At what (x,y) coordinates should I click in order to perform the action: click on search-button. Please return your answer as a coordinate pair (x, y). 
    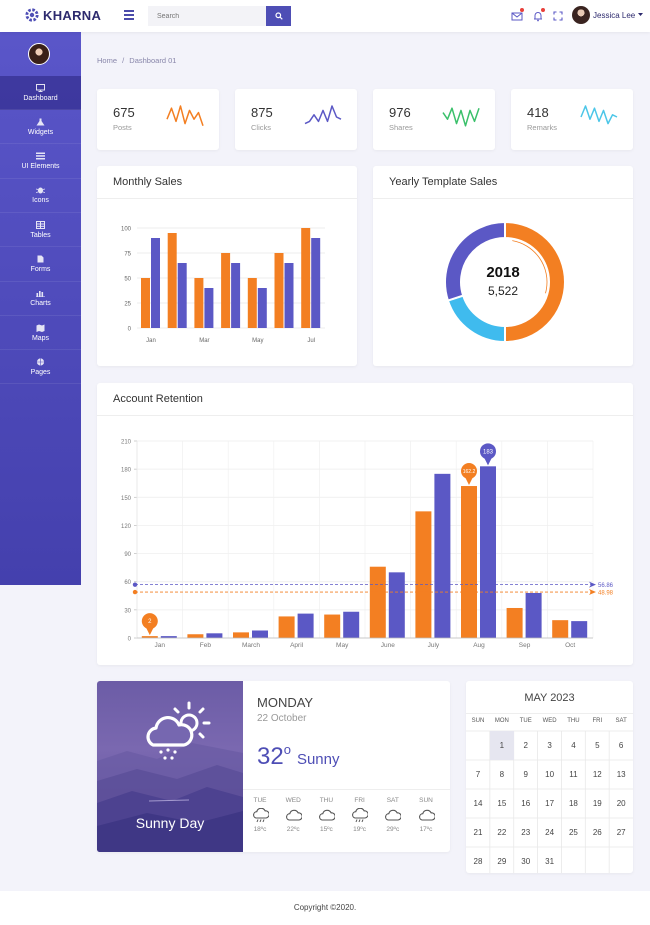
    Looking at the image, I should click on (278, 16).